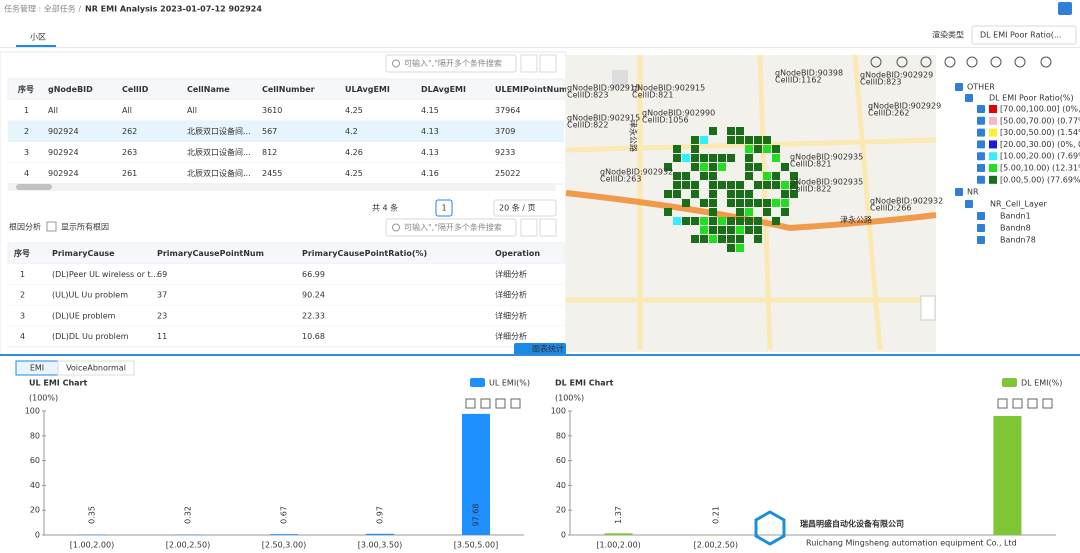 The width and height of the screenshot is (1080, 553). What do you see at coordinates (540, 47) in the screenshot?
I see `tab-divider` at bounding box center [540, 47].